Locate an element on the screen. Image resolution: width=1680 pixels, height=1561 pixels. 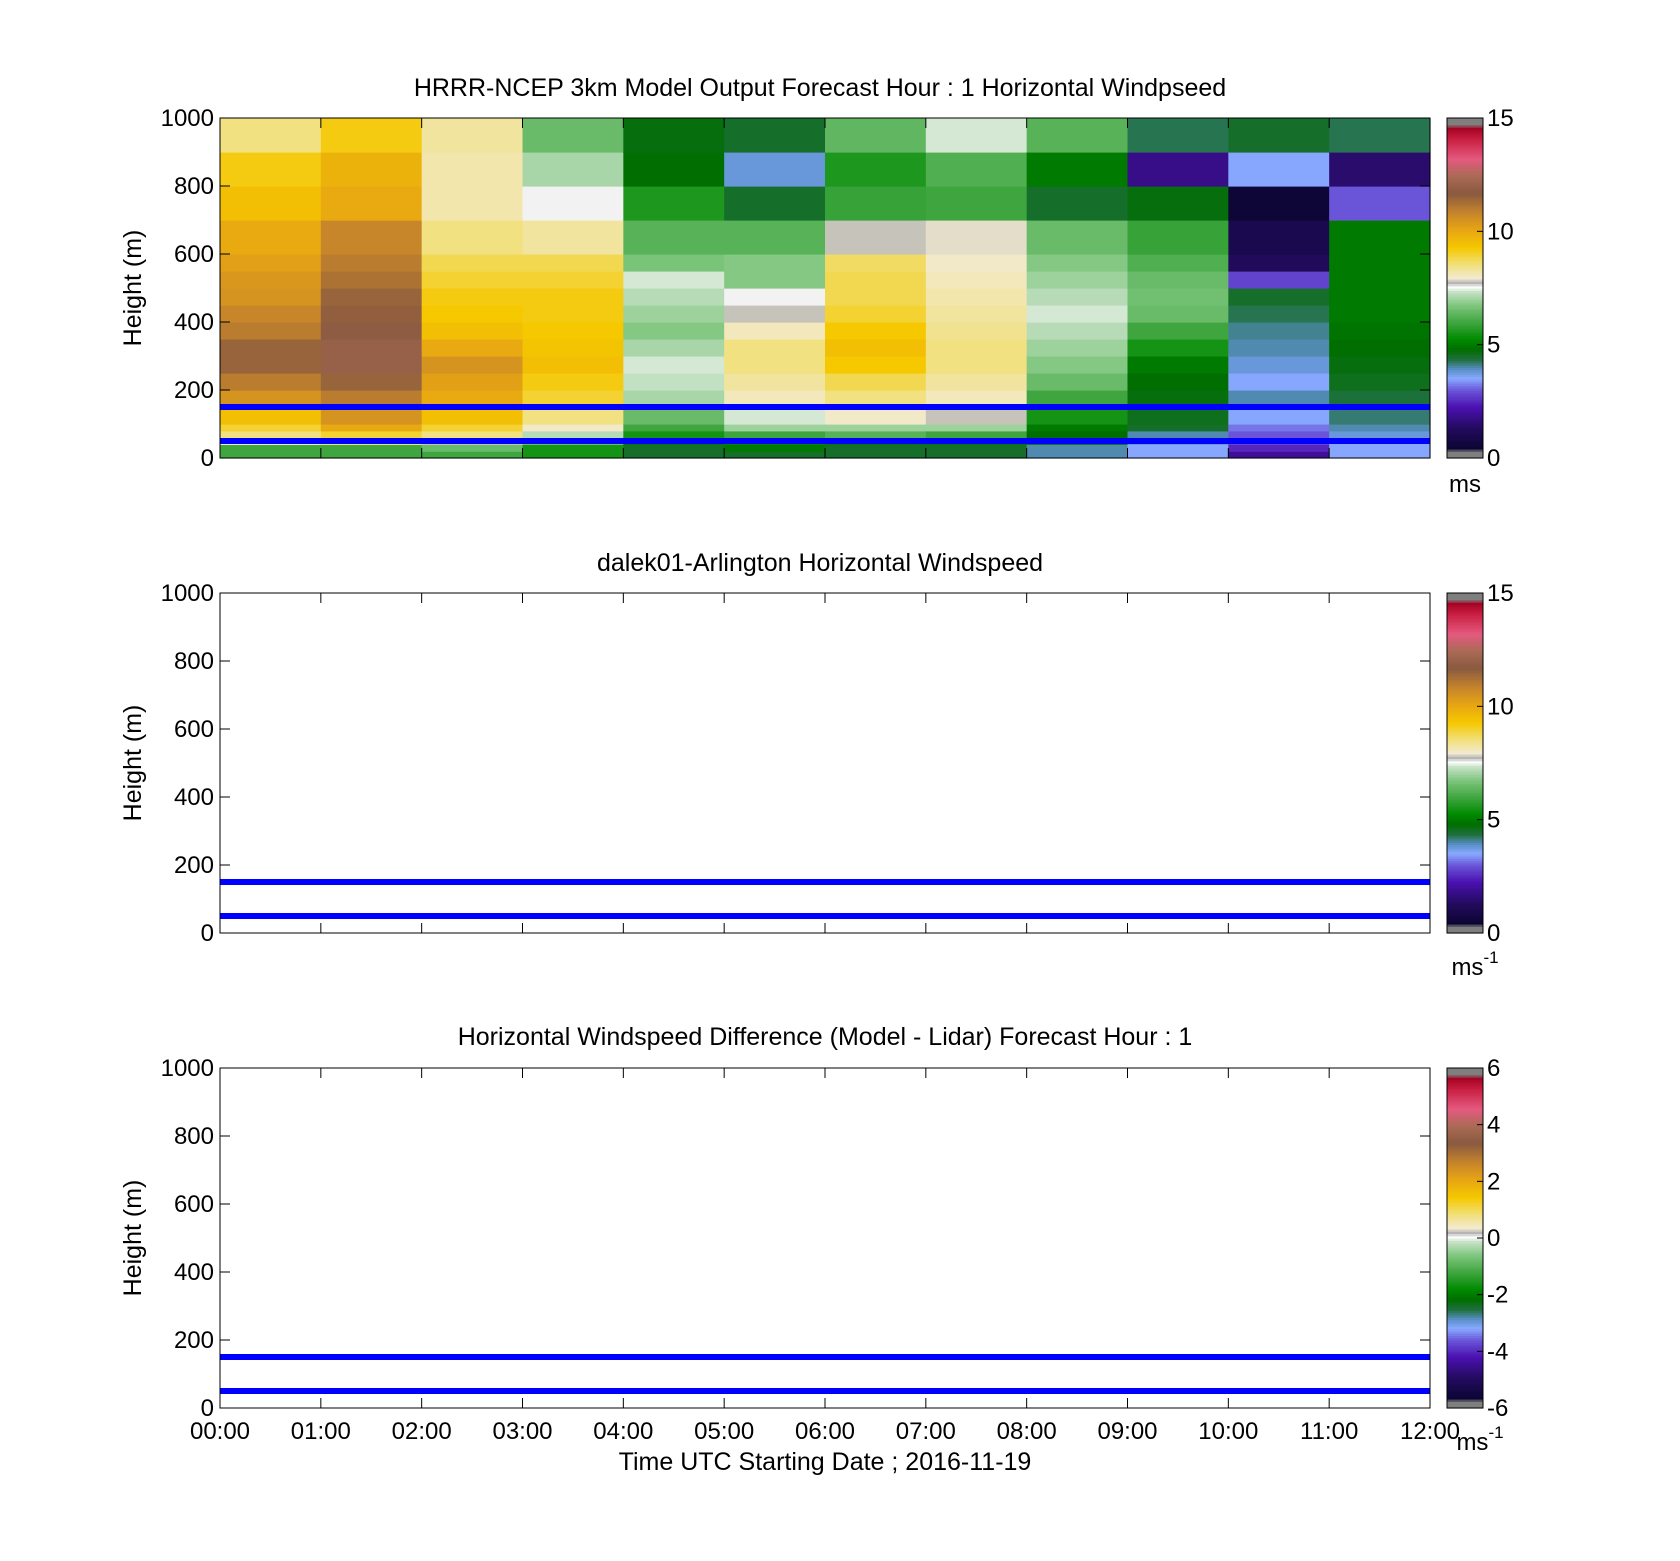
x-tick-label: 07:00 is located at coordinates (926, 1431).